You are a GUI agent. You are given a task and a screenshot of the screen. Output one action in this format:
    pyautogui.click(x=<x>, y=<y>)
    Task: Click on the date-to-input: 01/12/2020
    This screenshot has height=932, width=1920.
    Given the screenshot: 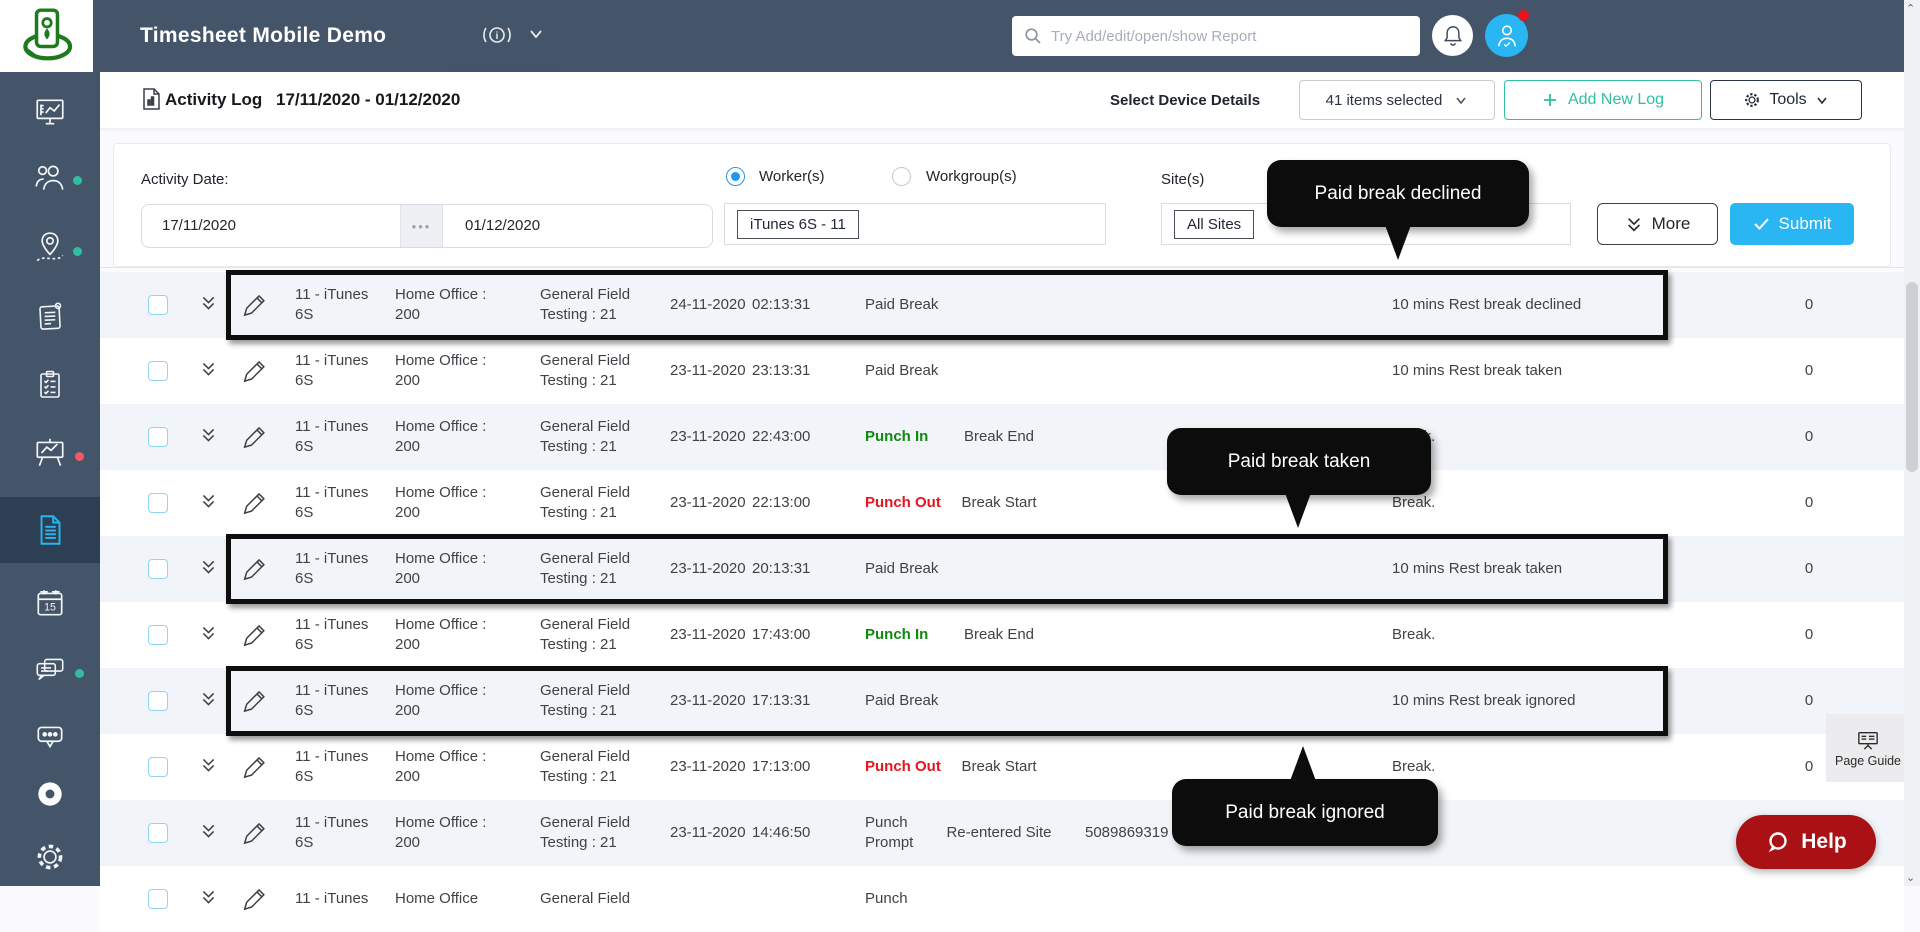 What is the action you would take?
    pyautogui.click(x=491, y=226)
    